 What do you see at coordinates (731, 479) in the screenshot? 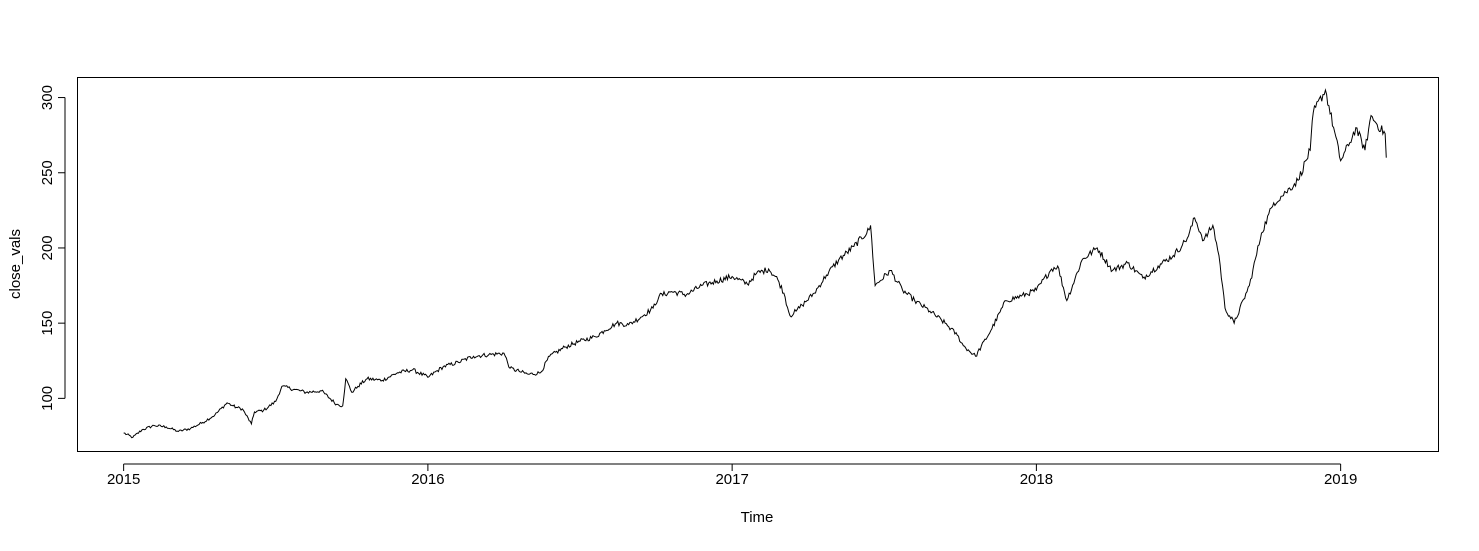
I see `x-tick-label: 2017` at bounding box center [731, 479].